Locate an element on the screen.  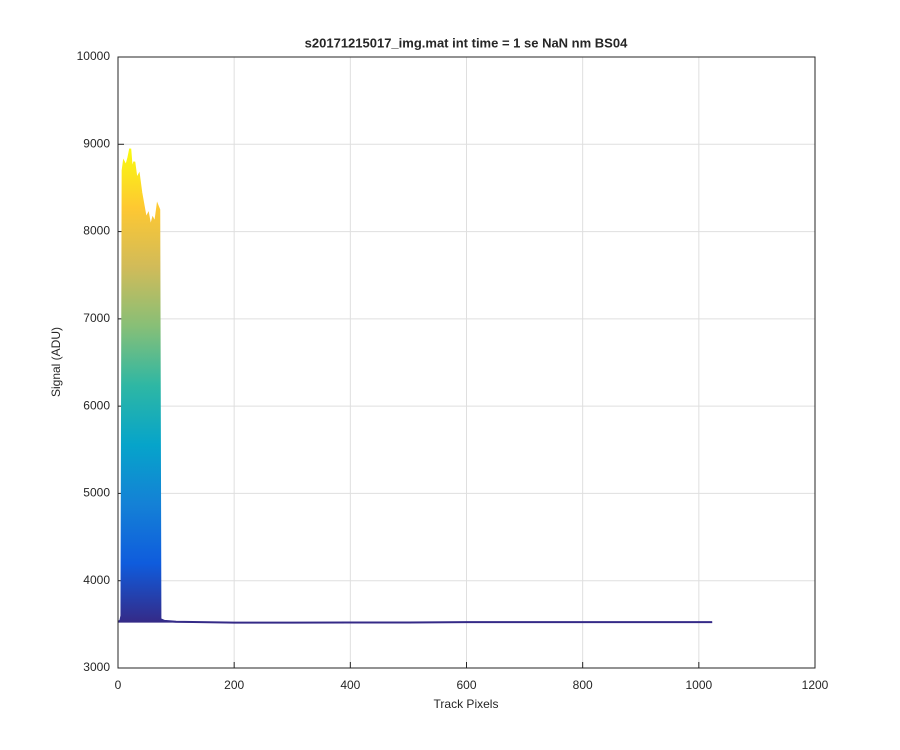
x-tick-label: 200 is located at coordinates (234, 685).